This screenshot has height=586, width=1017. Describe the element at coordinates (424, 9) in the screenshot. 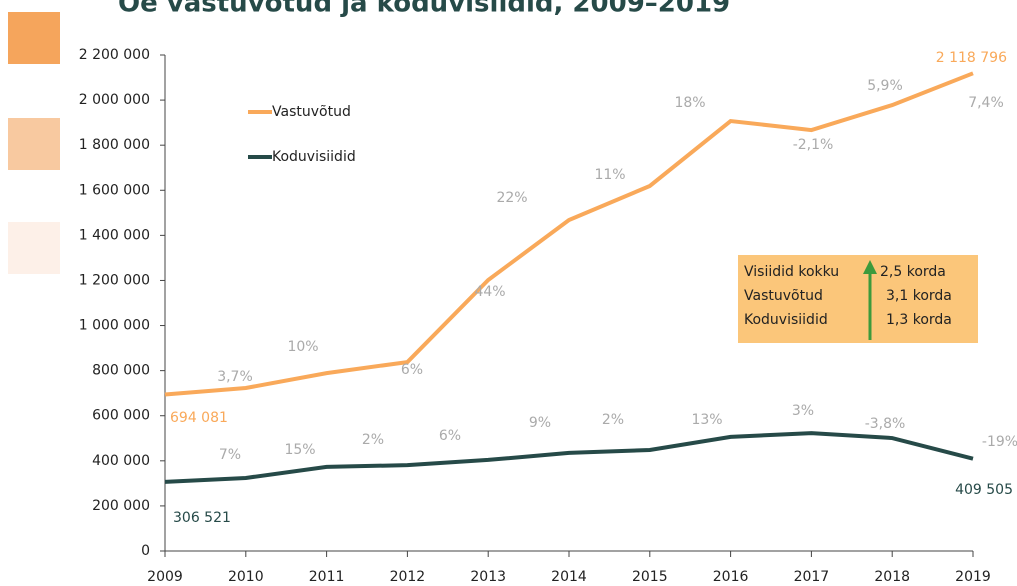

I see `chart-title: Õe vastuvõtud ja koduvisiidid, 2009–2019` at that location.